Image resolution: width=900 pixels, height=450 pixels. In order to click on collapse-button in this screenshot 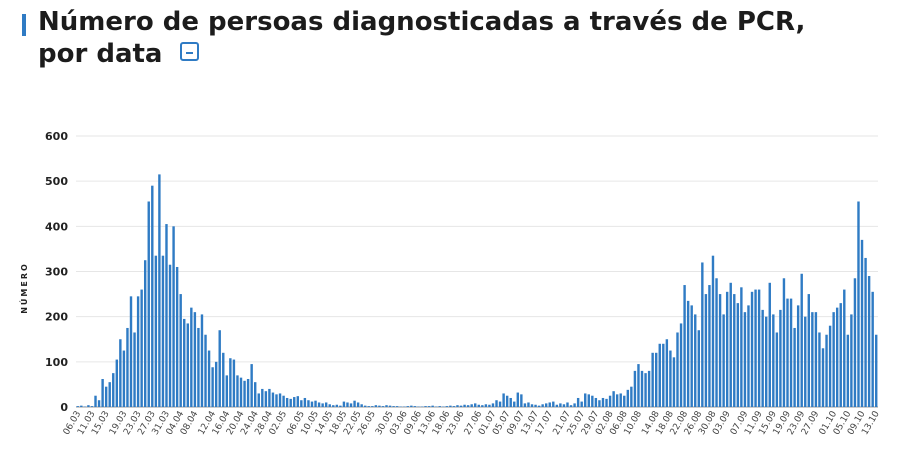, I will do `click(190, 51)`.